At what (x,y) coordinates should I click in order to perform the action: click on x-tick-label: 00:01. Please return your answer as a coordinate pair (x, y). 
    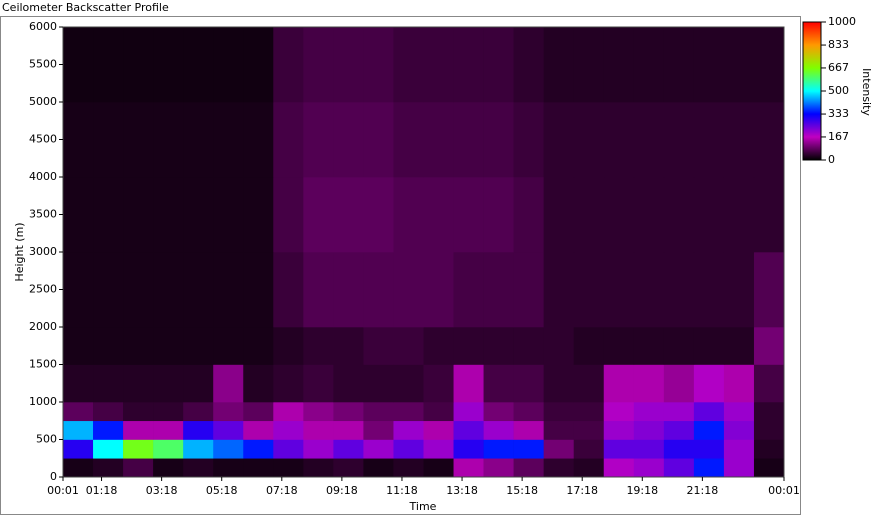
    Looking at the image, I should click on (63, 490).